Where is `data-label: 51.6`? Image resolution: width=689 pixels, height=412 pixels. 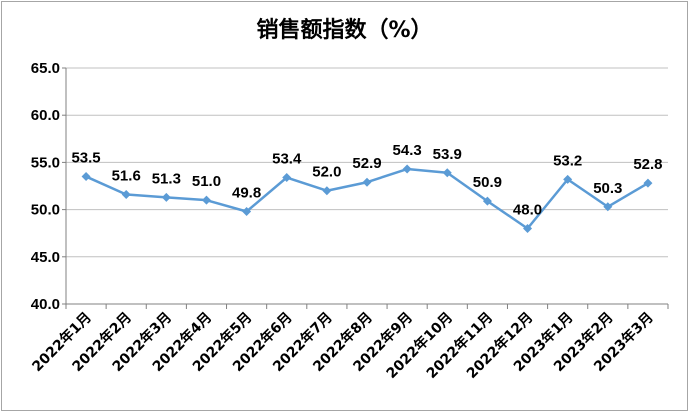 data-label: 51.6 is located at coordinates (126, 175).